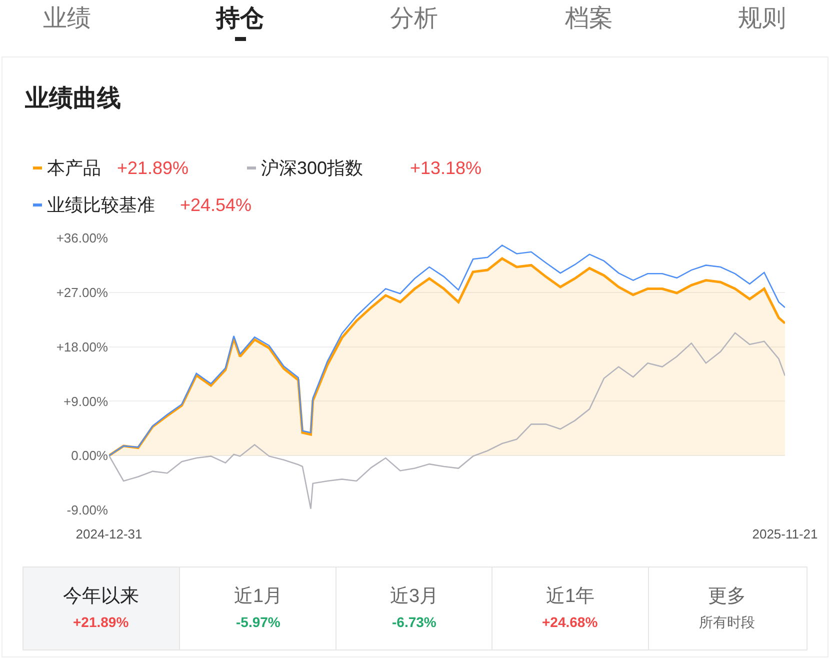 The height and width of the screenshot is (659, 830). I want to click on text: +13.18%, so click(446, 168).